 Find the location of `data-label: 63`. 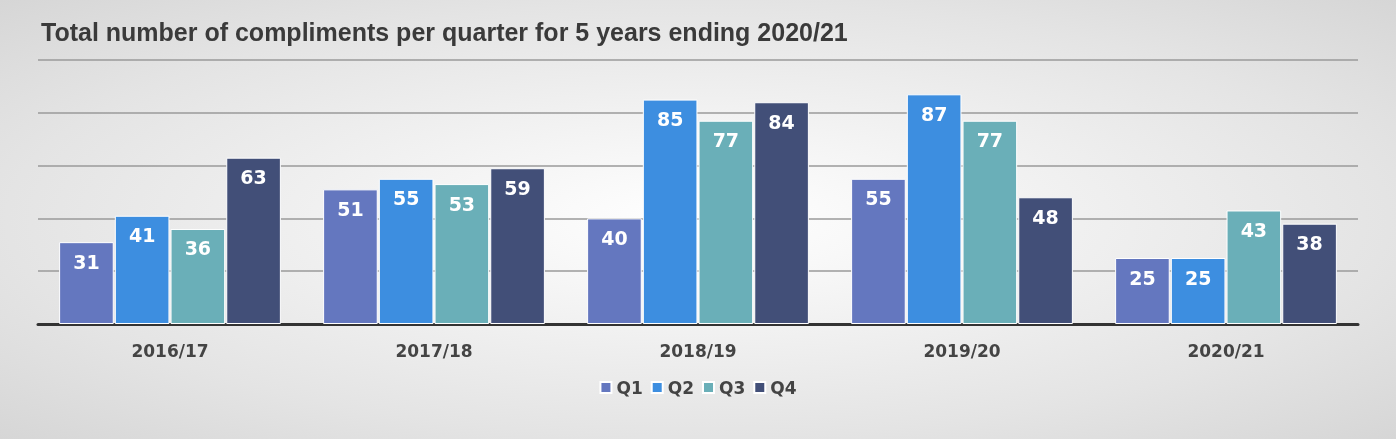

data-label: 63 is located at coordinates (253, 177).